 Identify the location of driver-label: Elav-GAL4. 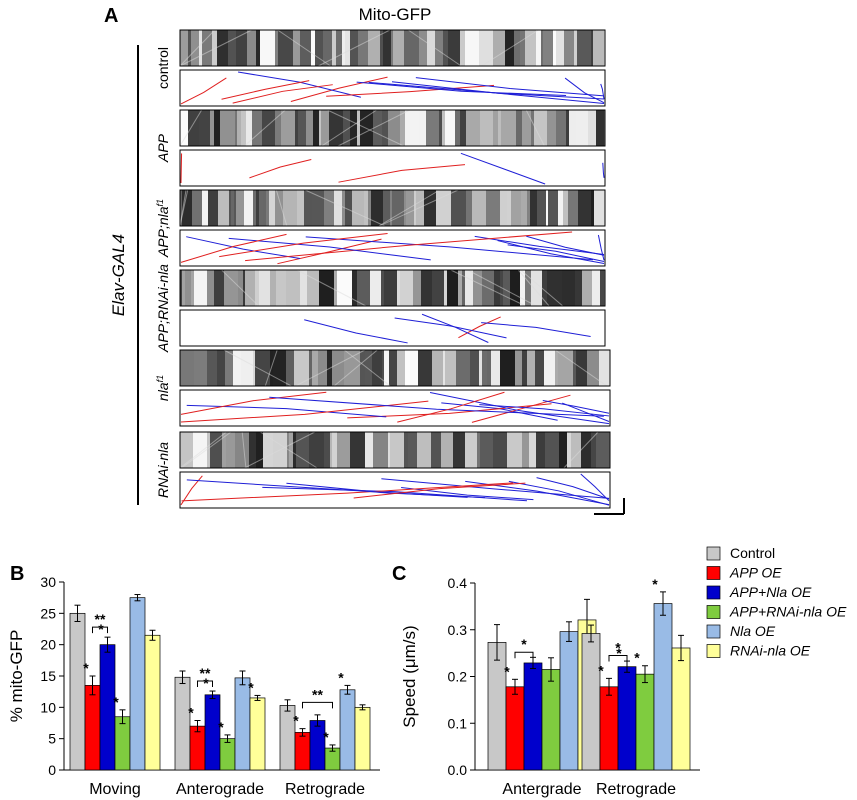
(118, 275).